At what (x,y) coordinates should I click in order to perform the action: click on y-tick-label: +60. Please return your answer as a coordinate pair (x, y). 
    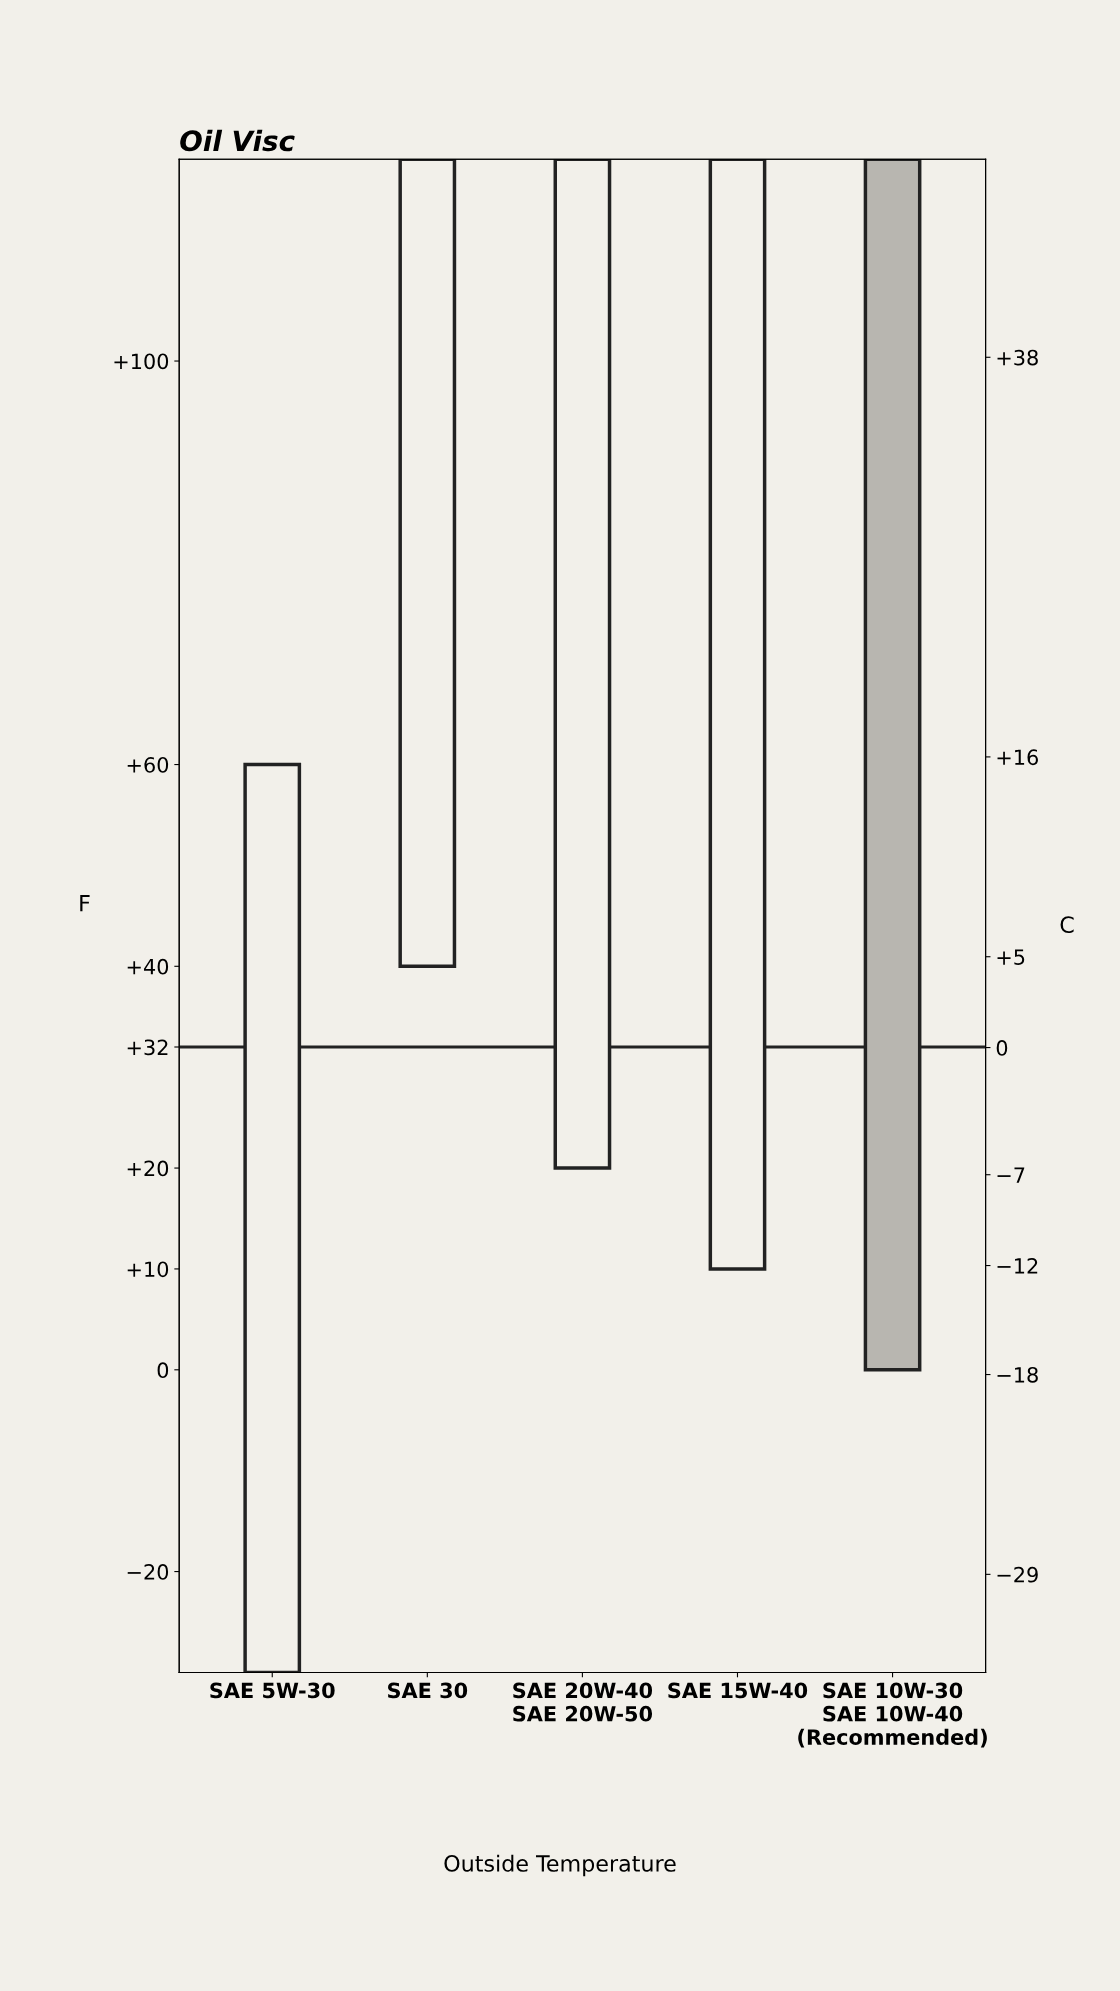
    Looking at the image, I should click on (148, 765).